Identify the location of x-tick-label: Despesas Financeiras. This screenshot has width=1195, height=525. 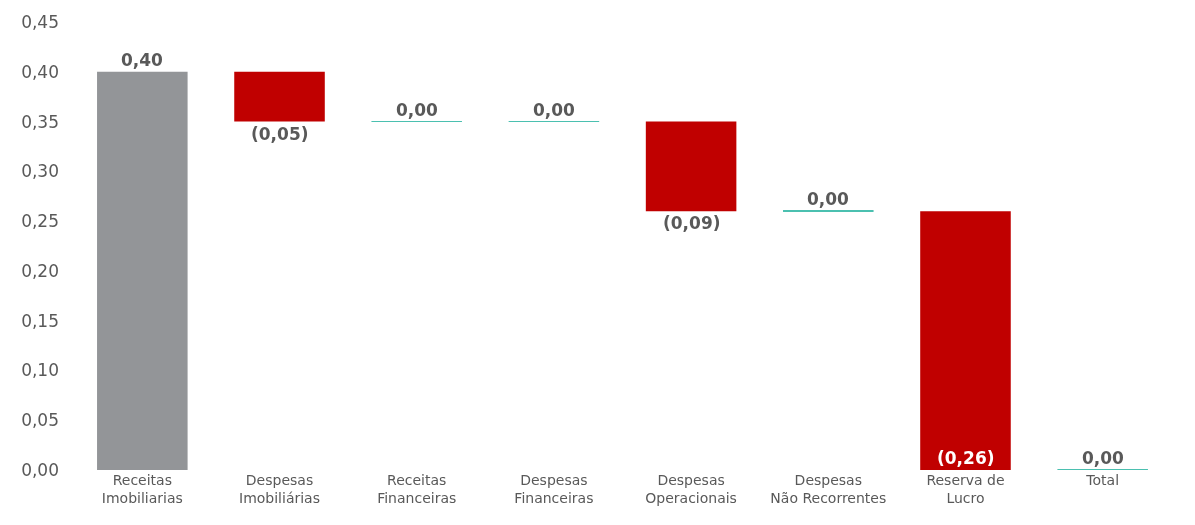
(554, 489).